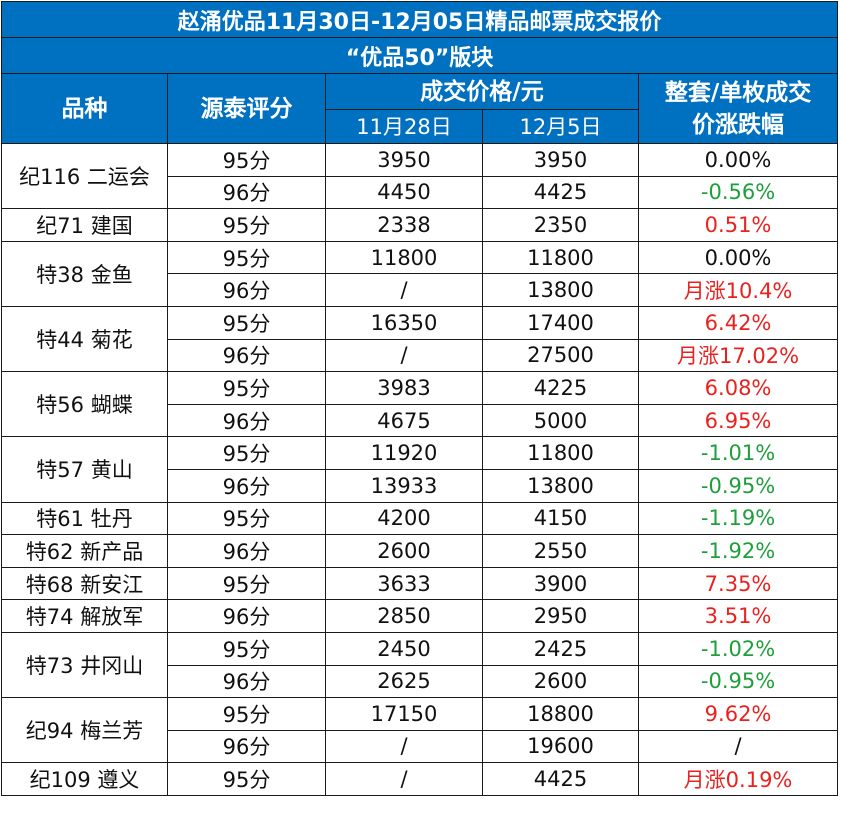 Image resolution: width=841 pixels, height=819 pixels. I want to click on variety-cell: 特73 井冈山, so click(84, 665).